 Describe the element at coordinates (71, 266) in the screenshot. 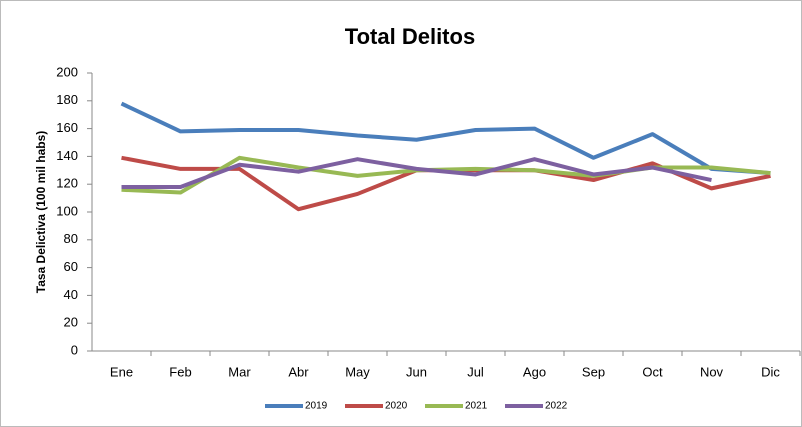

I see `y-tick-label: 60` at that location.